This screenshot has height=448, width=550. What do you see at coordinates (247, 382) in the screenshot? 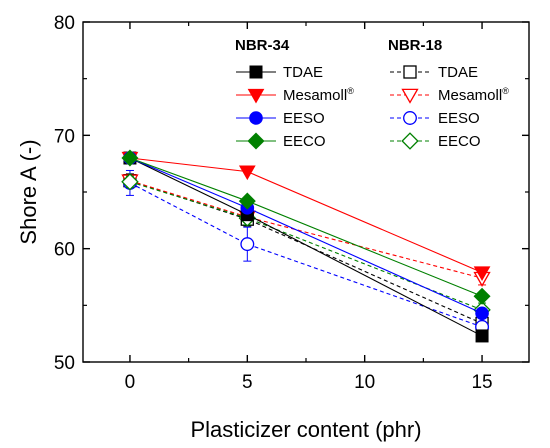
I see `x-tick-label: 5` at bounding box center [247, 382].